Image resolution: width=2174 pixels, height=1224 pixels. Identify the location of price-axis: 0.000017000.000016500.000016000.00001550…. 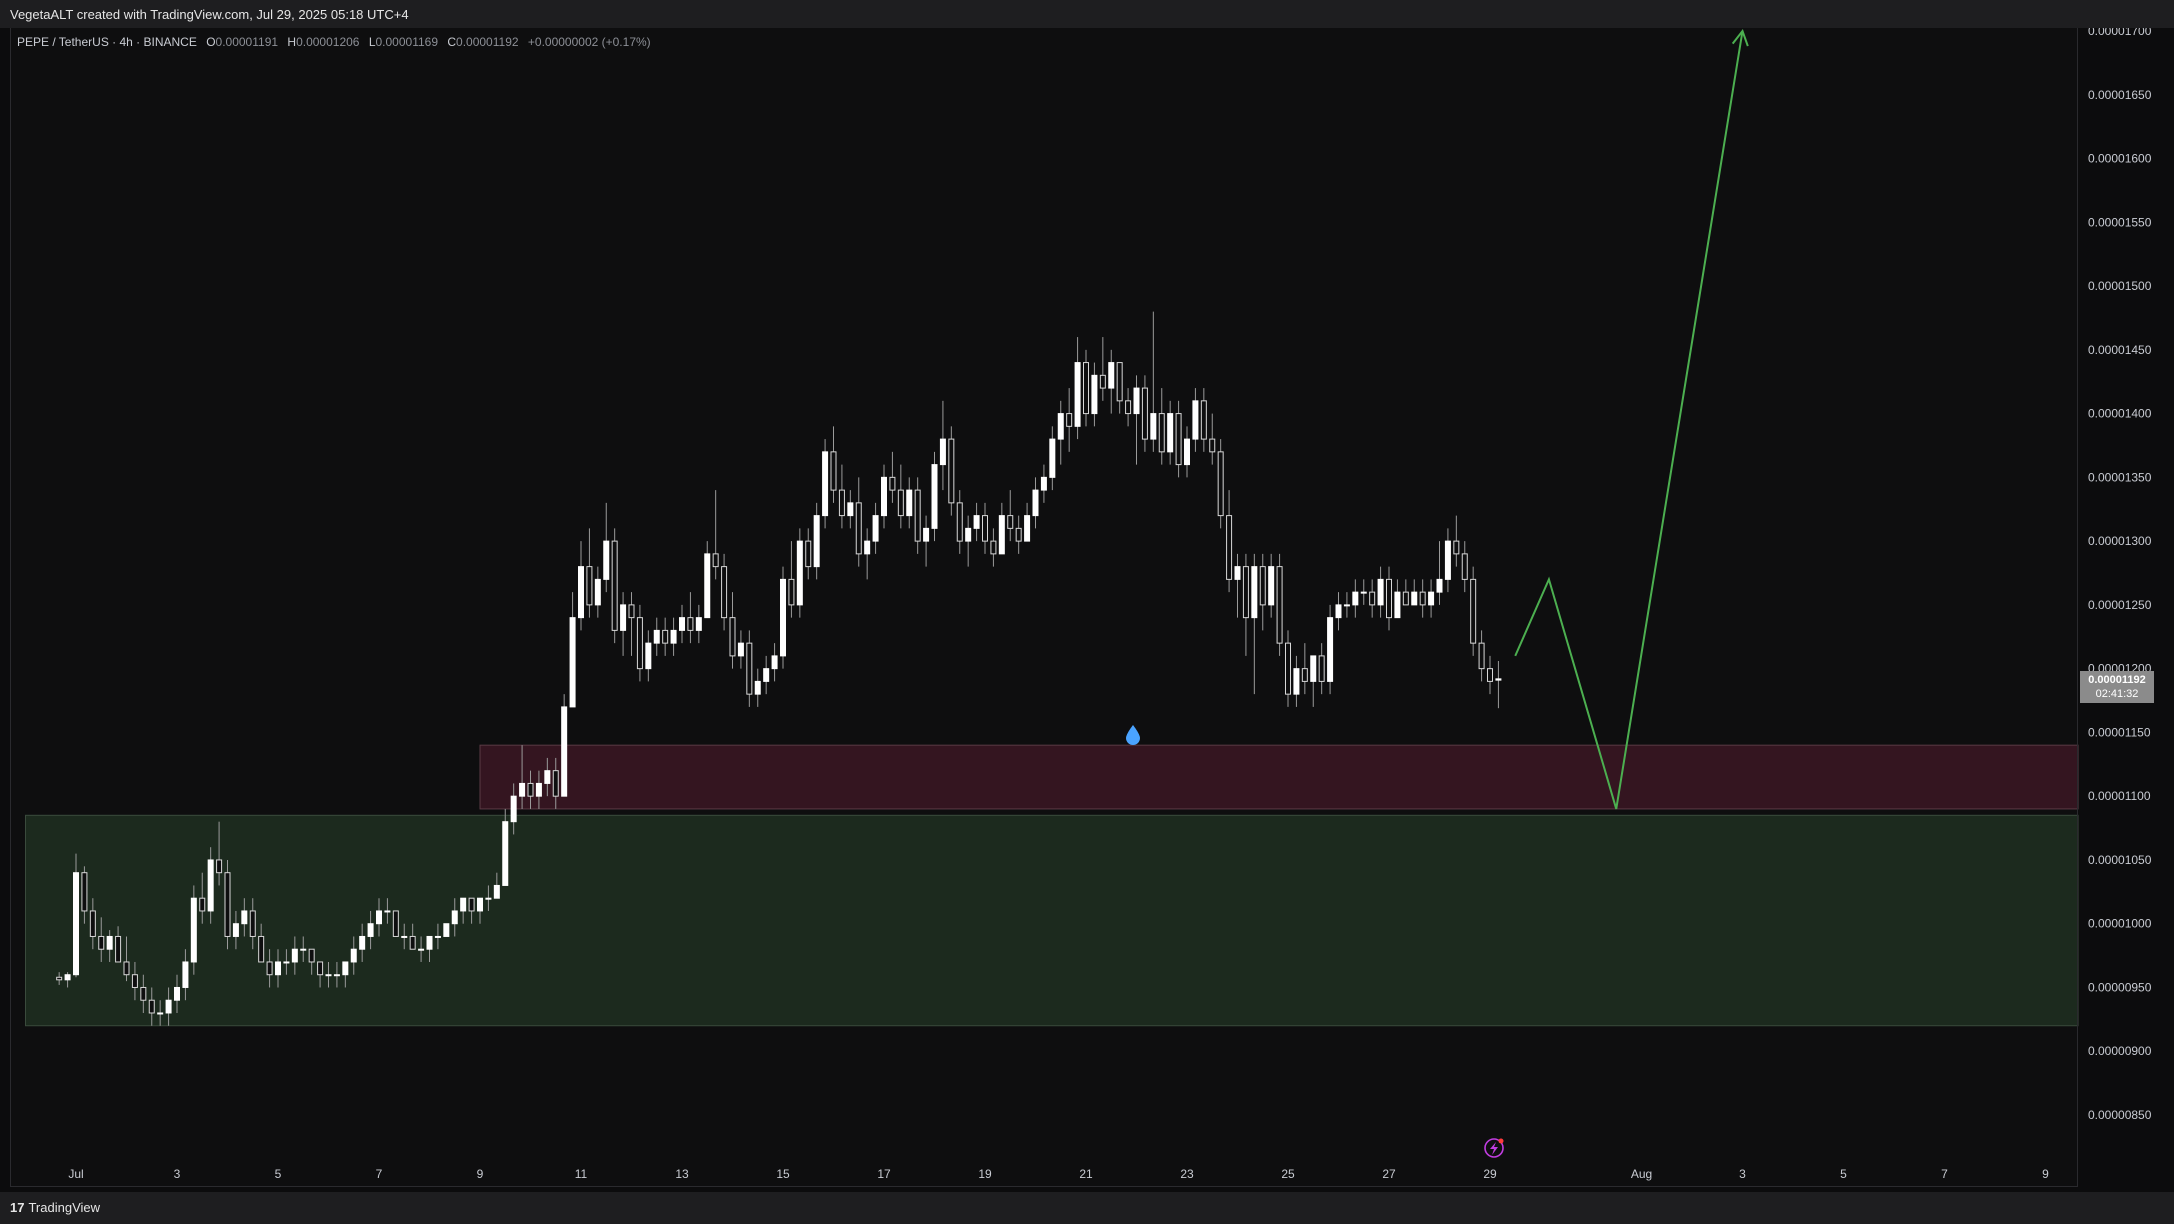
(2120, 573).